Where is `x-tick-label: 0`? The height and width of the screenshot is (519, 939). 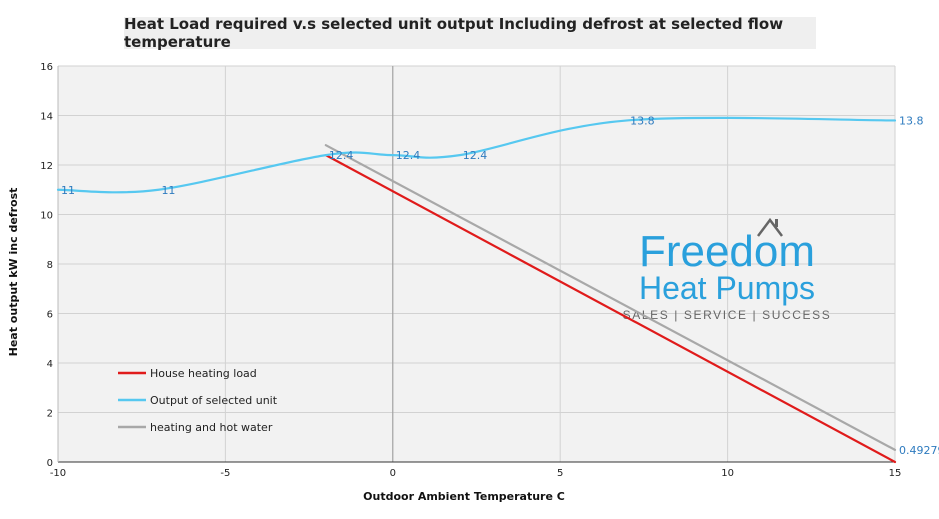
x-tick-label: 0 is located at coordinates (393, 473).